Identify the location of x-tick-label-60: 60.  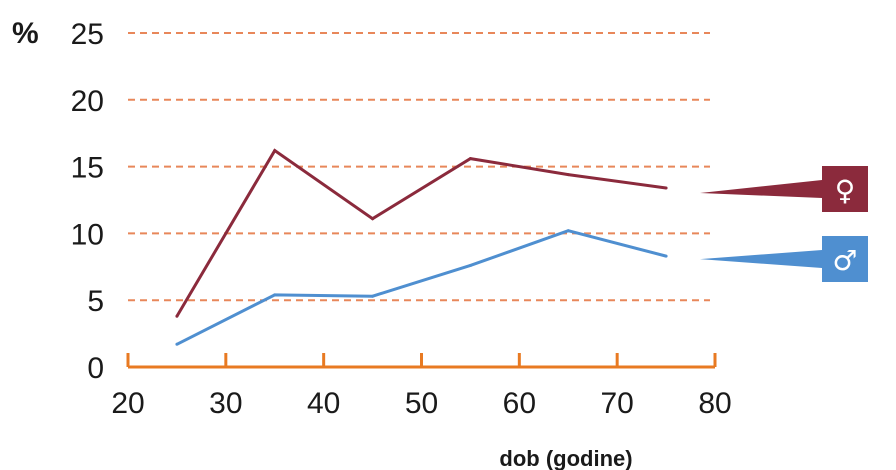
(519, 403).